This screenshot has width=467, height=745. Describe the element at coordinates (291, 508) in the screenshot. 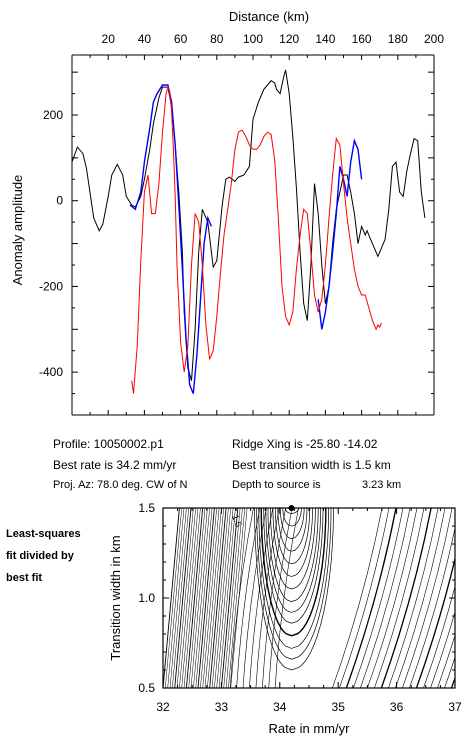

I see `best-fit-point` at that location.